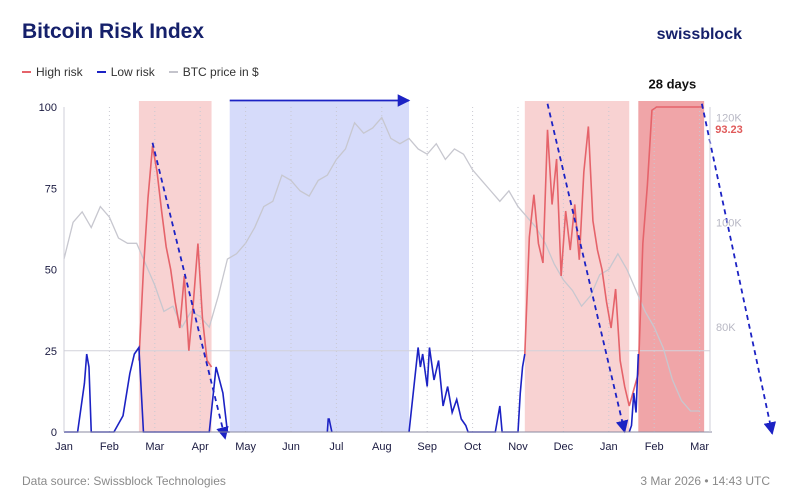 Image resolution: width=800 pixels, height=501 pixels. Describe the element at coordinates (124, 481) in the screenshot. I see `data-source: Data source: Swissblock Technologies` at that location.